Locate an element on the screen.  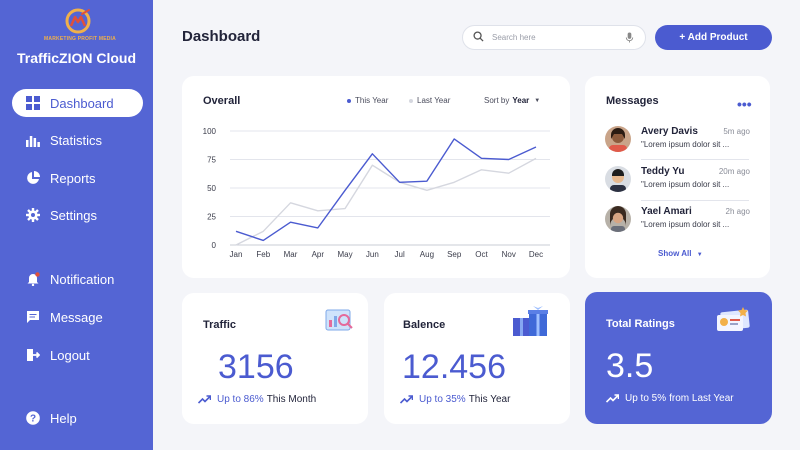
x-tick-label: Mar is located at coordinates (291, 254).